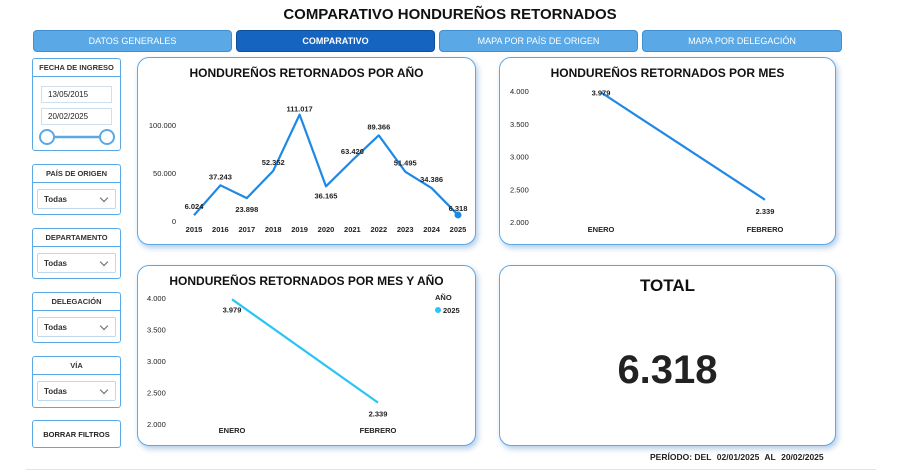  Describe the element at coordinates (76, 68) in the screenshot. I see `filter-label-fecha: FECHA DE INGRESO` at that location.